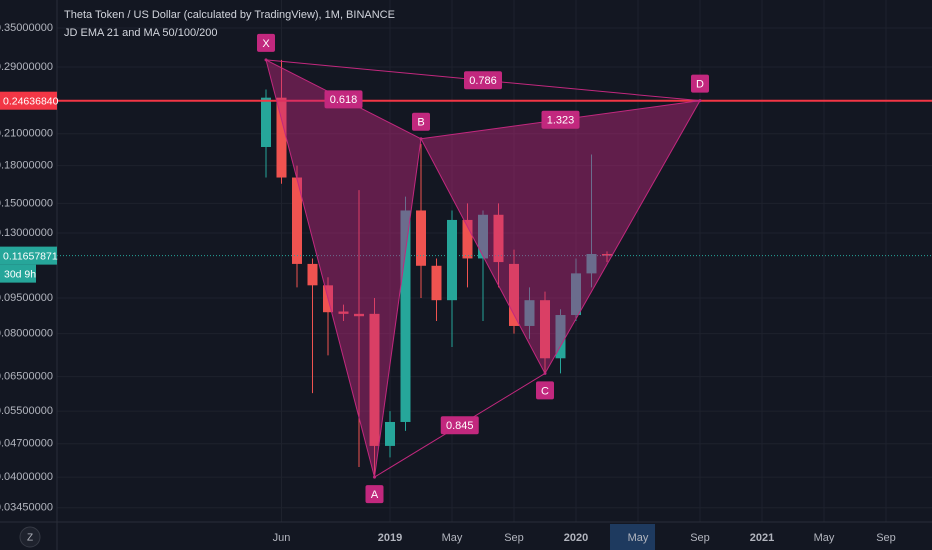  What do you see at coordinates (26, 298) in the screenshot?
I see `y-tick-label: 0.09500000` at bounding box center [26, 298].